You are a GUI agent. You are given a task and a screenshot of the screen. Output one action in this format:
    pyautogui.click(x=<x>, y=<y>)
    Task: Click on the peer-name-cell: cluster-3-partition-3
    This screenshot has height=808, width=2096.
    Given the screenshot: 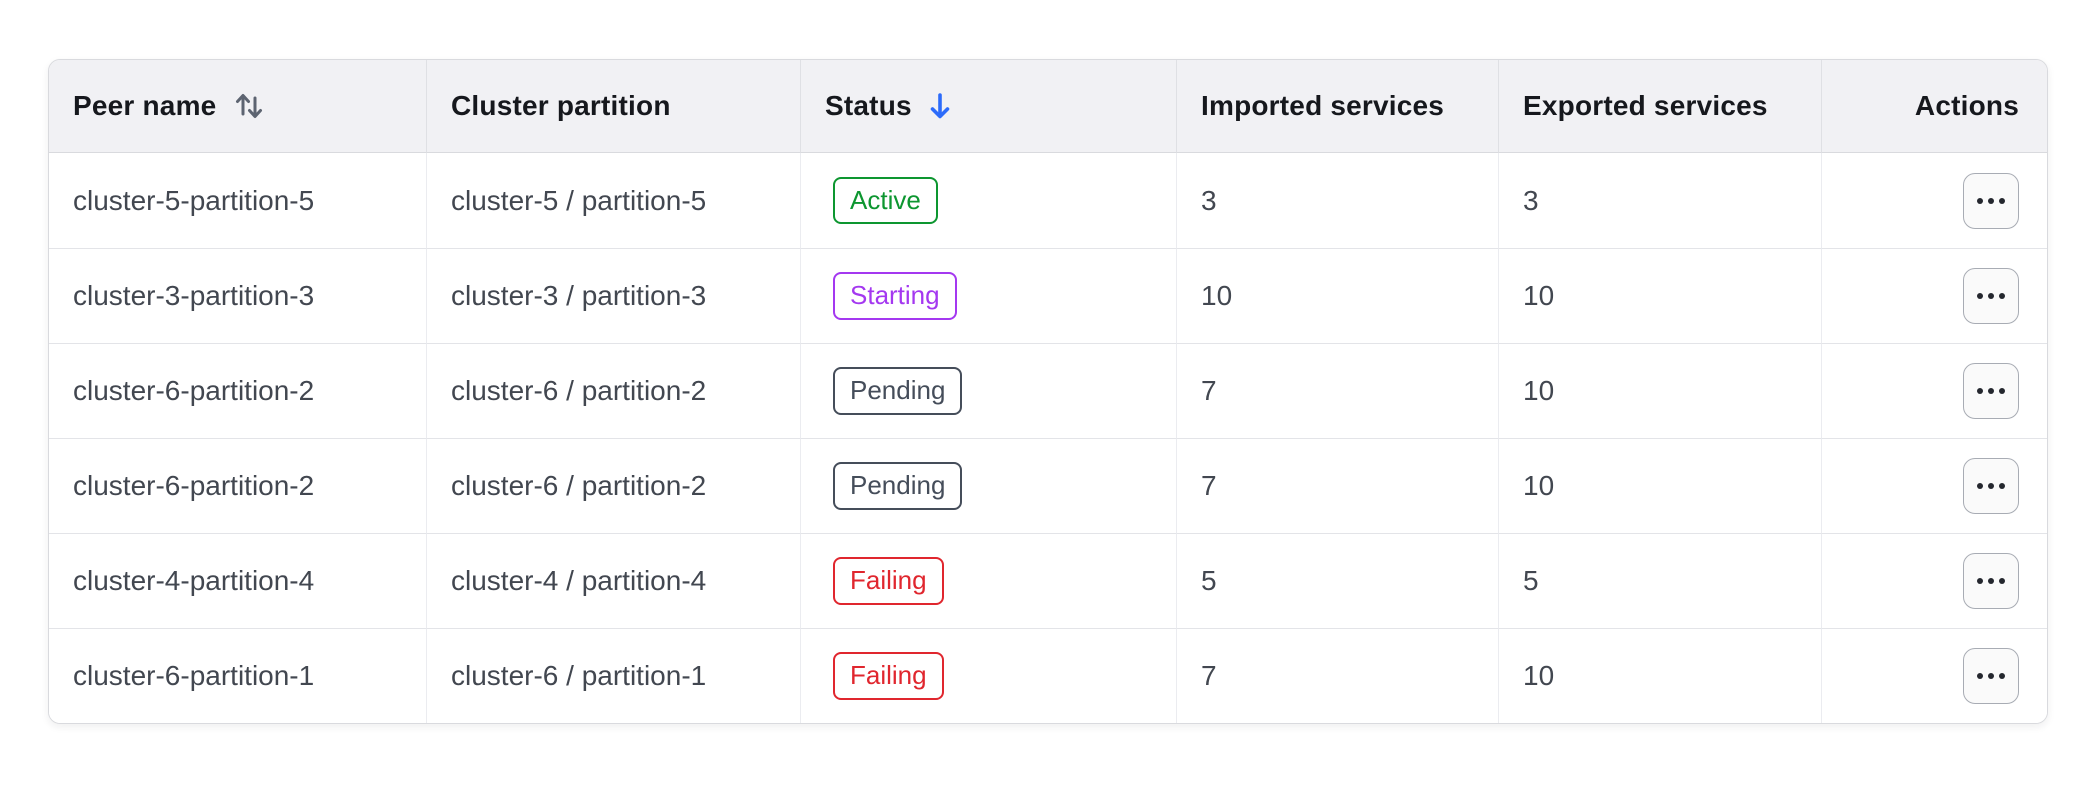 What is the action you would take?
    pyautogui.click(x=237, y=295)
    